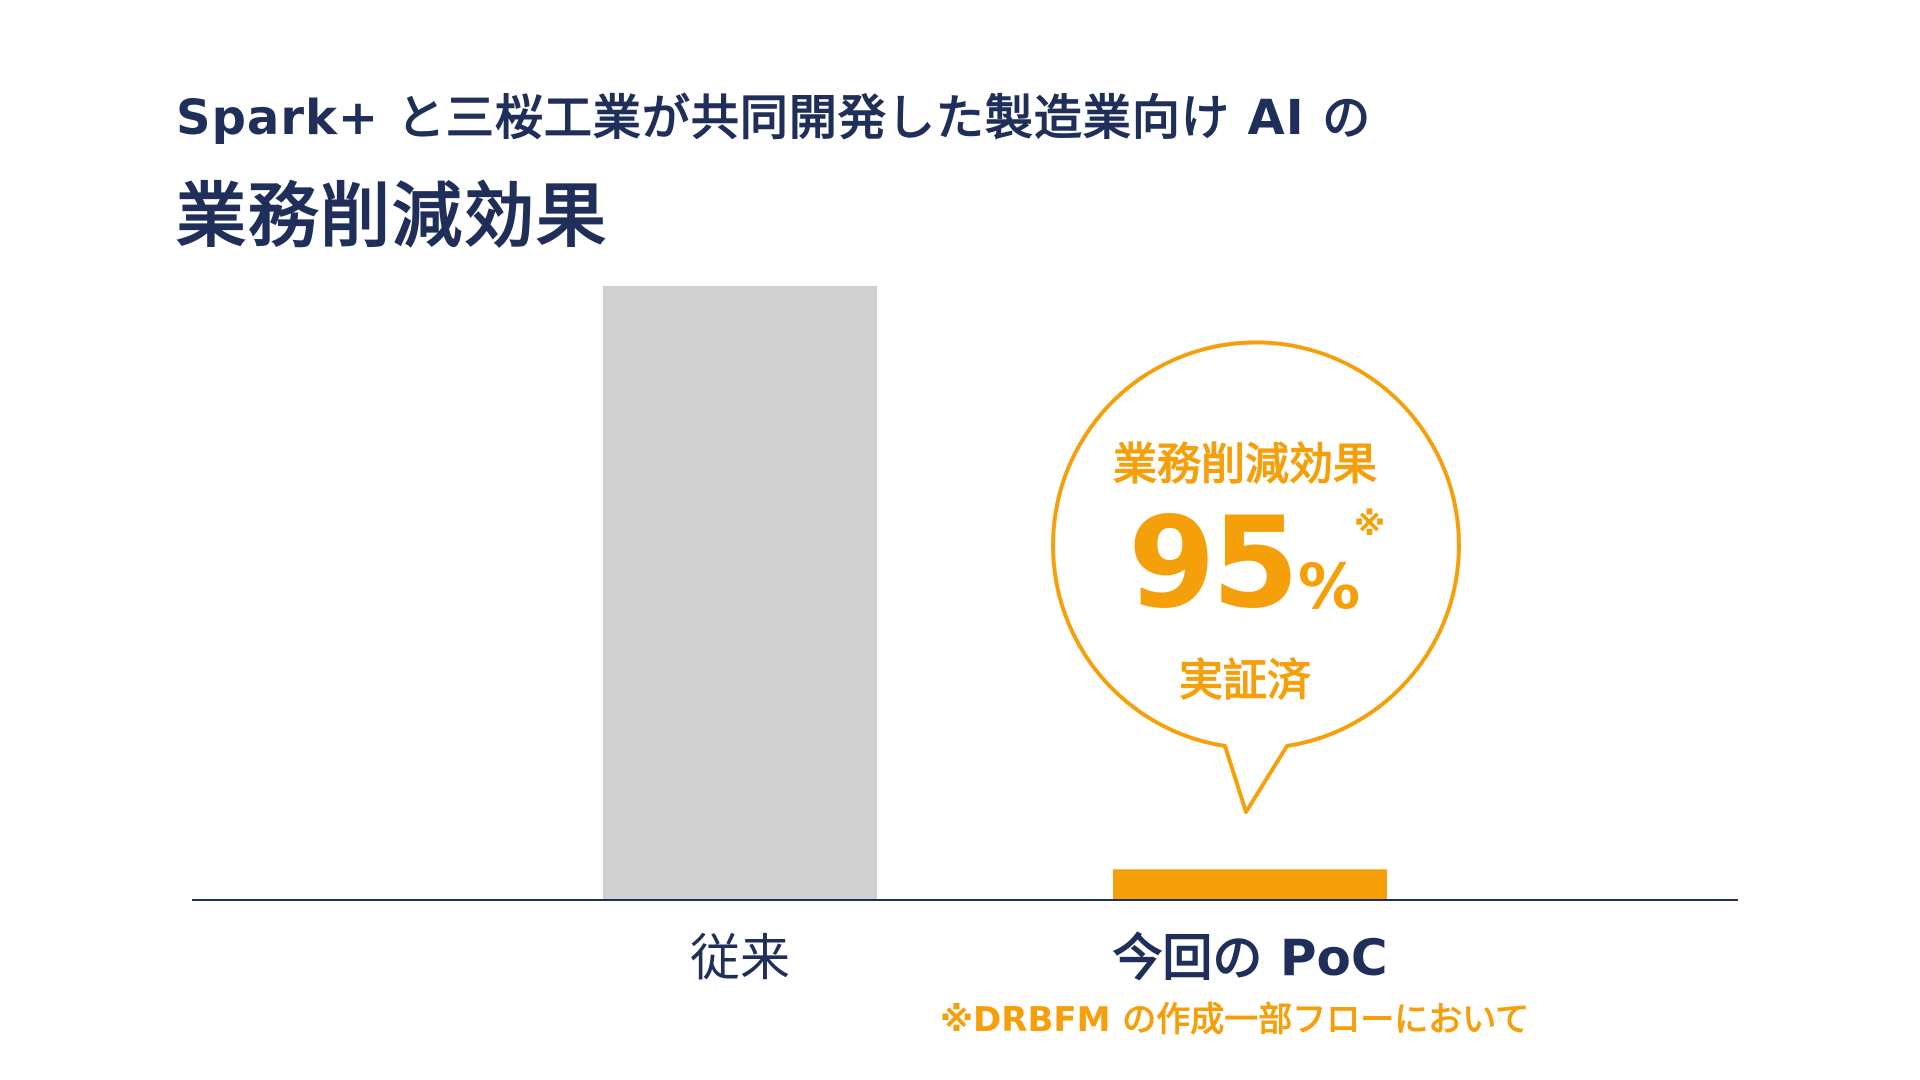 This screenshot has width=1920, height=1080. I want to click on callout-value: 95, so click(1213, 562).